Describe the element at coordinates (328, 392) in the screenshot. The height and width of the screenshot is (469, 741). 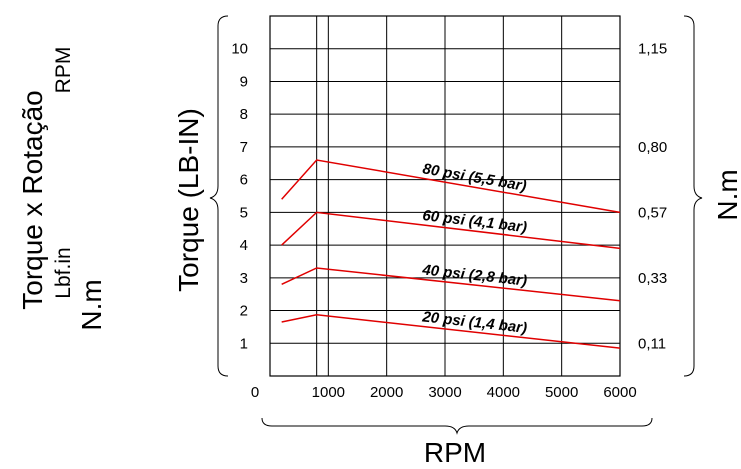
I see `x-tick-label-1000: 1000` at that location.